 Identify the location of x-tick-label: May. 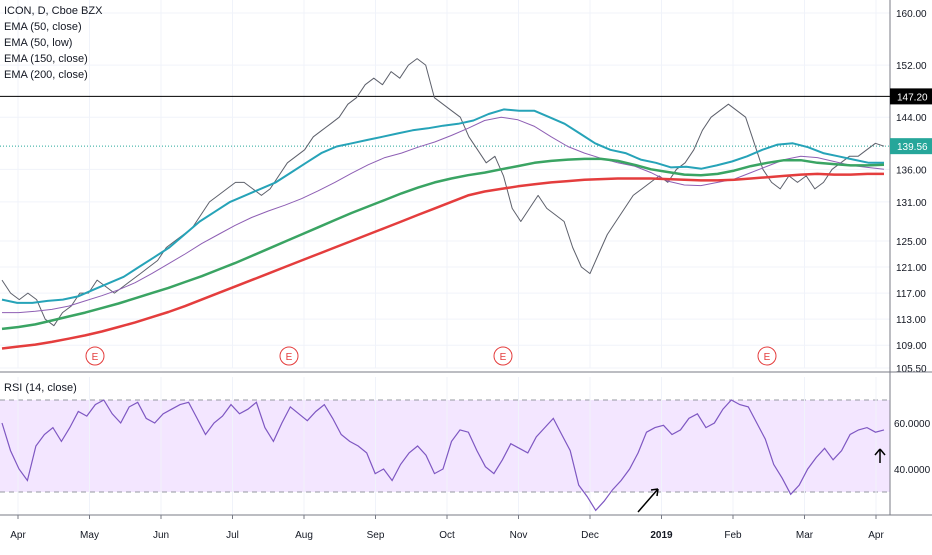
(89, 535).